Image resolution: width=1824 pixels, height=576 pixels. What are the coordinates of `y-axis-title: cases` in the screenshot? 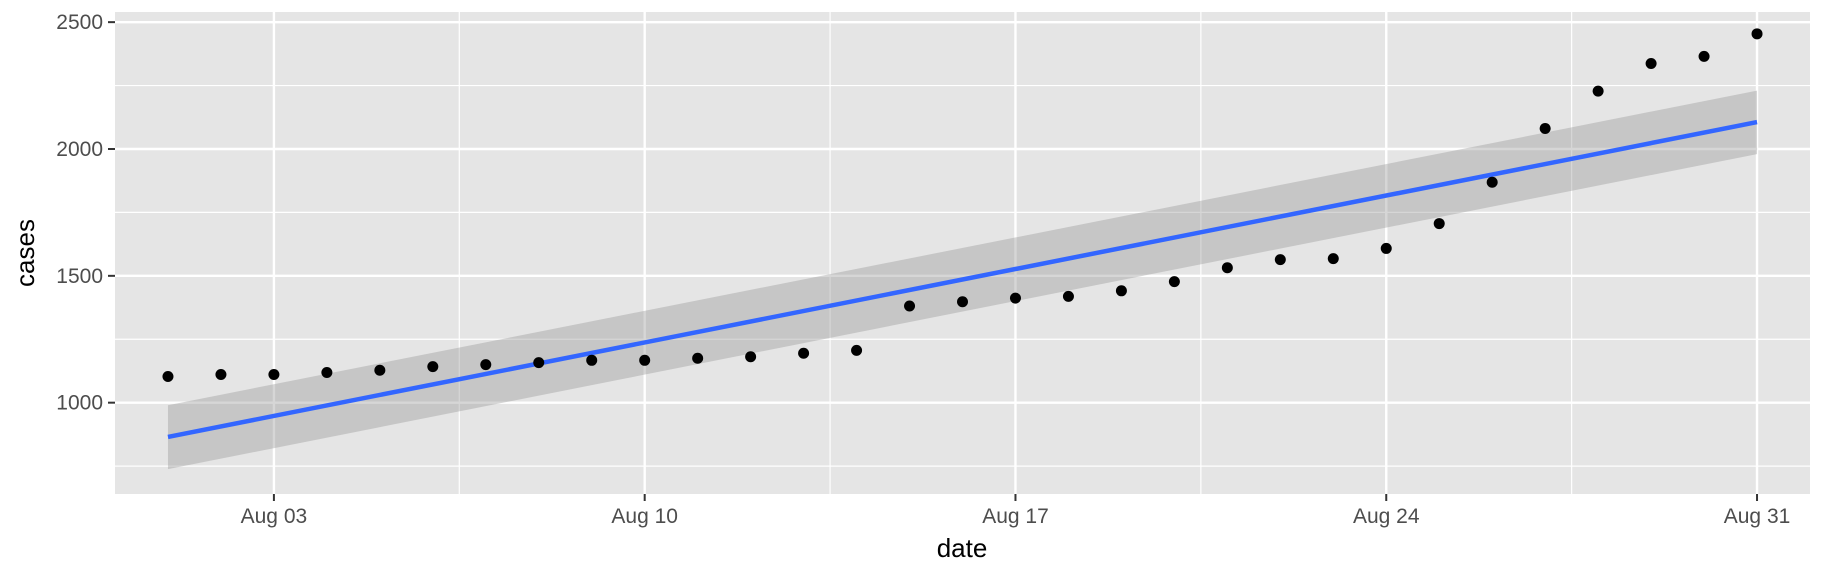 It's located at (25, 253).